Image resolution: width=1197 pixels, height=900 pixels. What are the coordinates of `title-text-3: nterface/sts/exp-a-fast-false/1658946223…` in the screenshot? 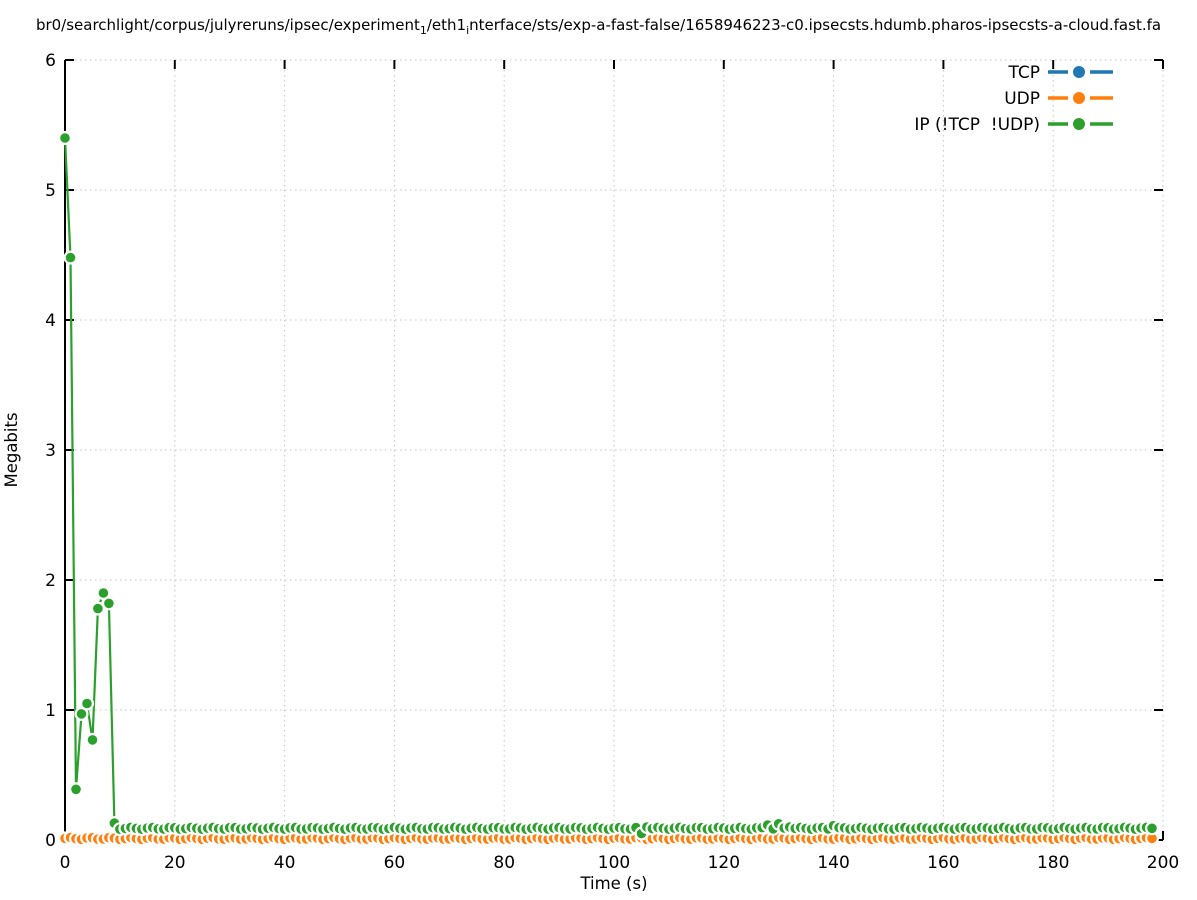 It's located at (815, 25).